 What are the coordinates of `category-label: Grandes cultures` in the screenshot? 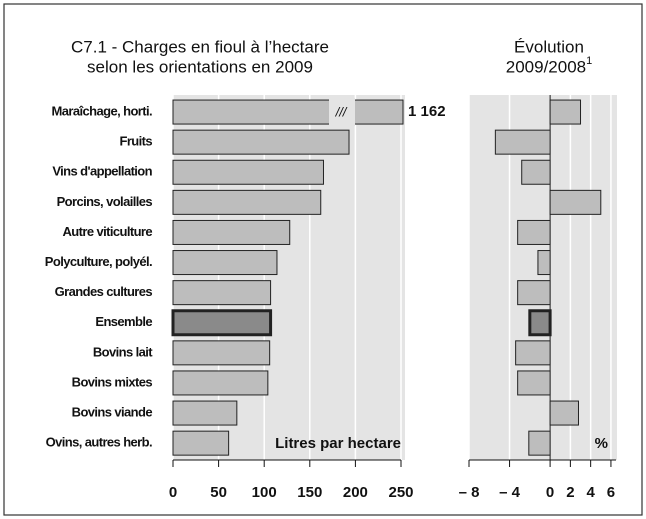 It's located at (104, 291).